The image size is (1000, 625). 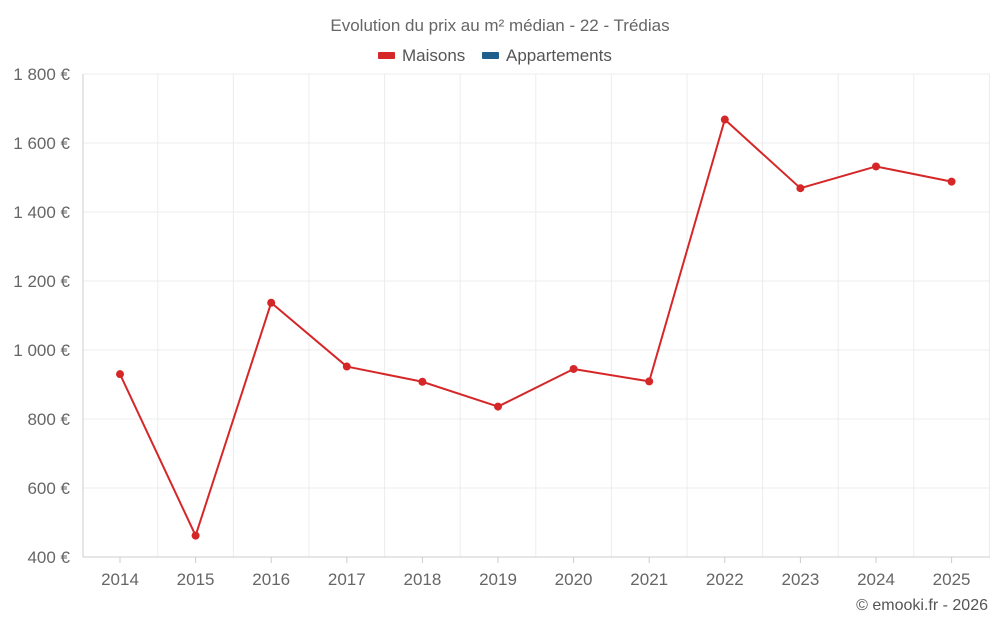 I want to click on y-tick-label: 800 €, so click(x=48, y=419).